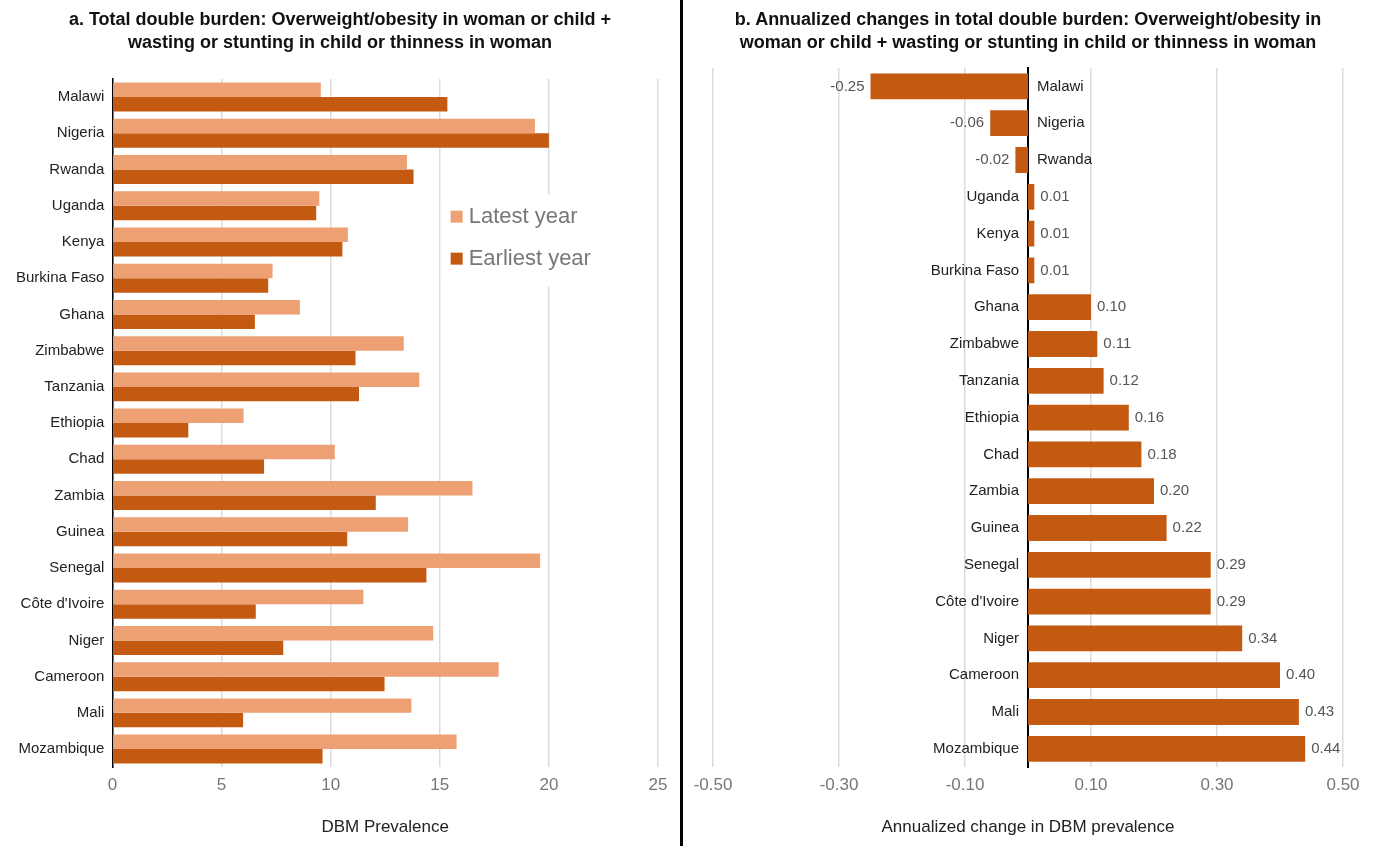 The image size is (1373, 846). Describe the element at coordinates (340, 31) in the screenshot. I see `chart-title: a. Total double burden: Overweight/obesity in woman or child + wasting or stunting in child or thinness in woman` at that location.